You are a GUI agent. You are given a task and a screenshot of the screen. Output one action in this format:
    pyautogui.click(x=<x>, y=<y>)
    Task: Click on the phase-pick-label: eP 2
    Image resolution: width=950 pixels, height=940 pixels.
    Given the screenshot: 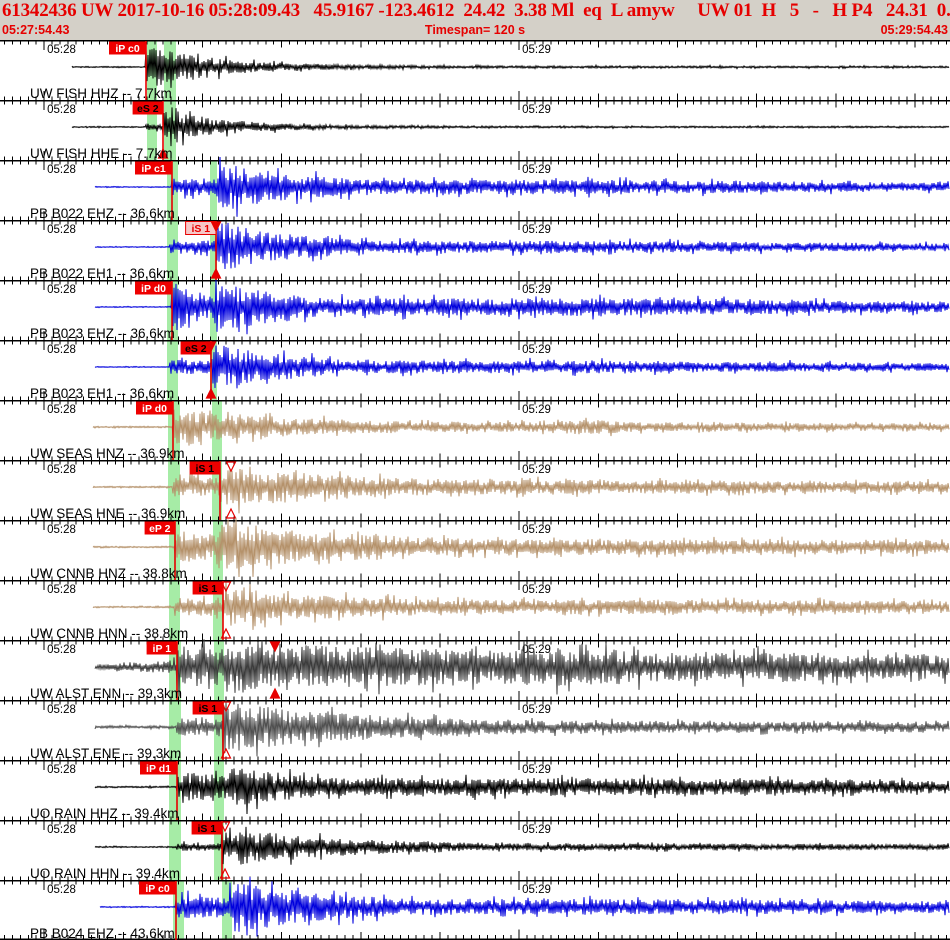 What is the action you would take?
    pyautogui.click(x=160, y=529)
    